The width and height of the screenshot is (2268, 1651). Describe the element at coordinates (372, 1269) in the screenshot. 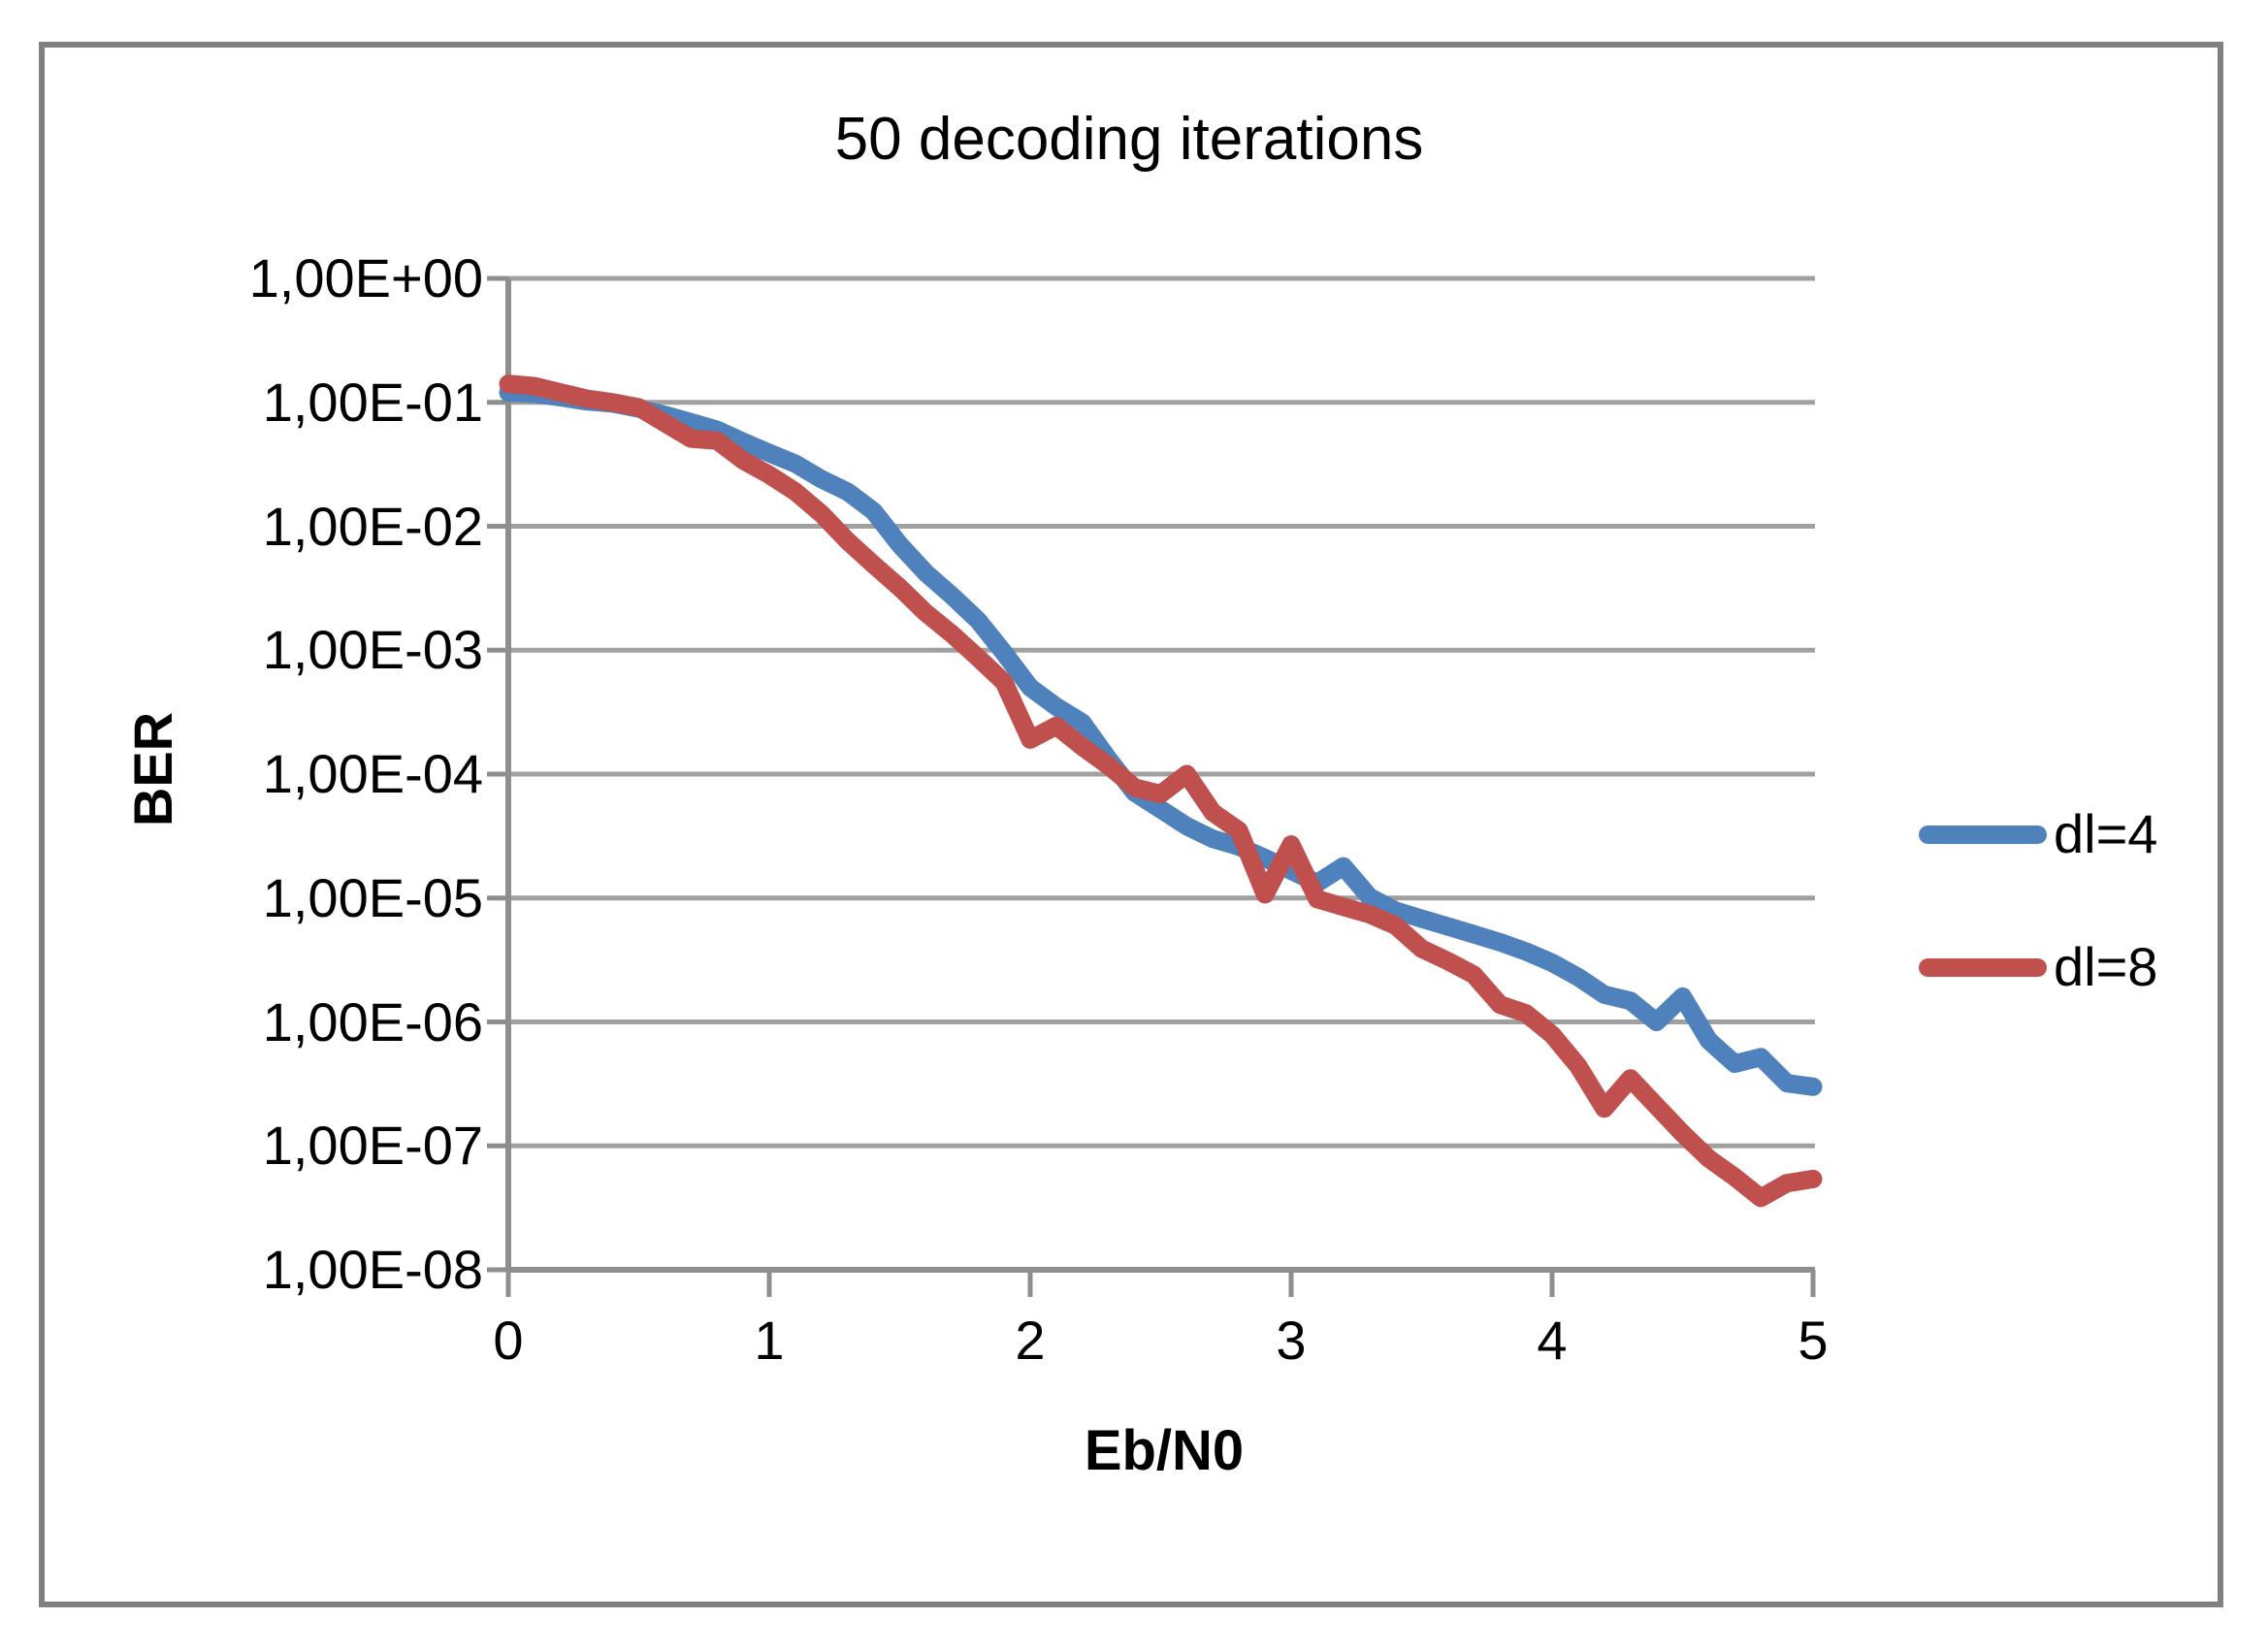

I see `y-tick-label: 1,00E-08` at that location.